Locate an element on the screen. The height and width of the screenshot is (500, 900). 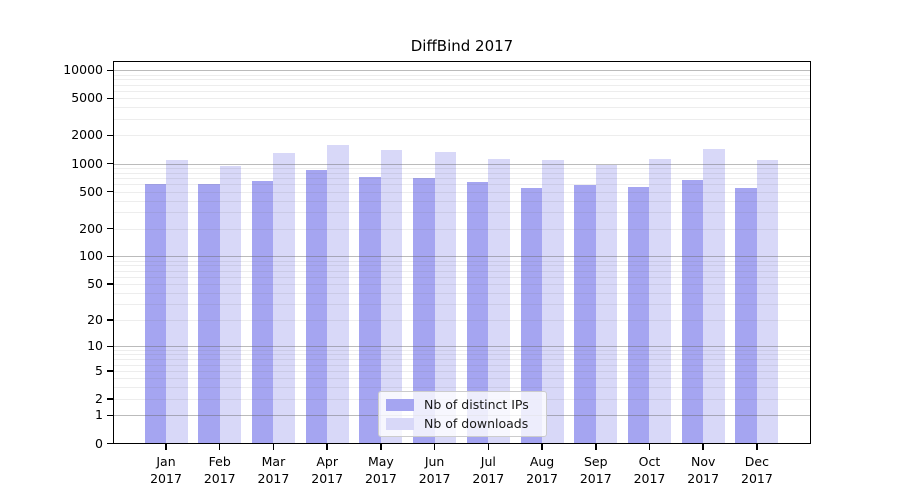
y-tick-label: 10 is located at coordinates (95, 346).